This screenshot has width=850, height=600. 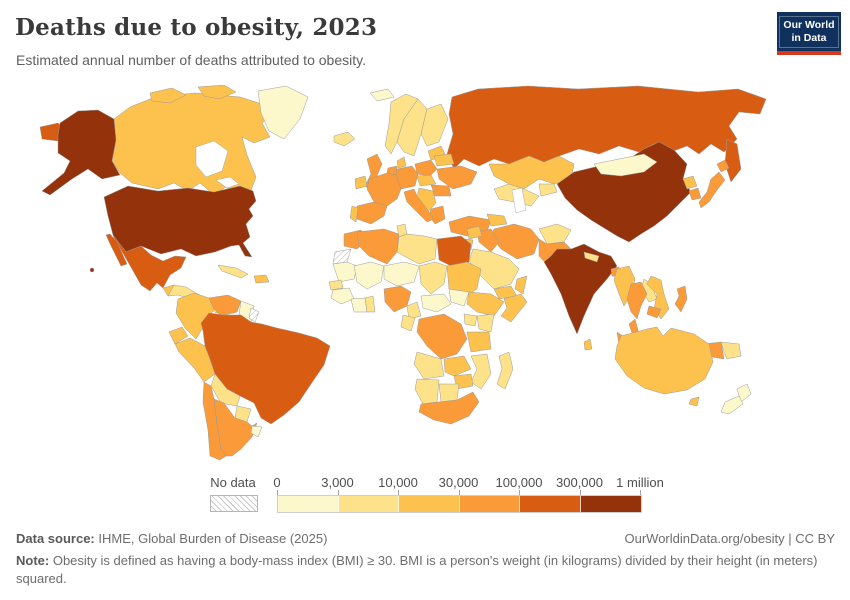 What do you see at coordinates (92, 270) in the screenshot?
I see `country-usa-hawaii` at bounding box center [92, 270].